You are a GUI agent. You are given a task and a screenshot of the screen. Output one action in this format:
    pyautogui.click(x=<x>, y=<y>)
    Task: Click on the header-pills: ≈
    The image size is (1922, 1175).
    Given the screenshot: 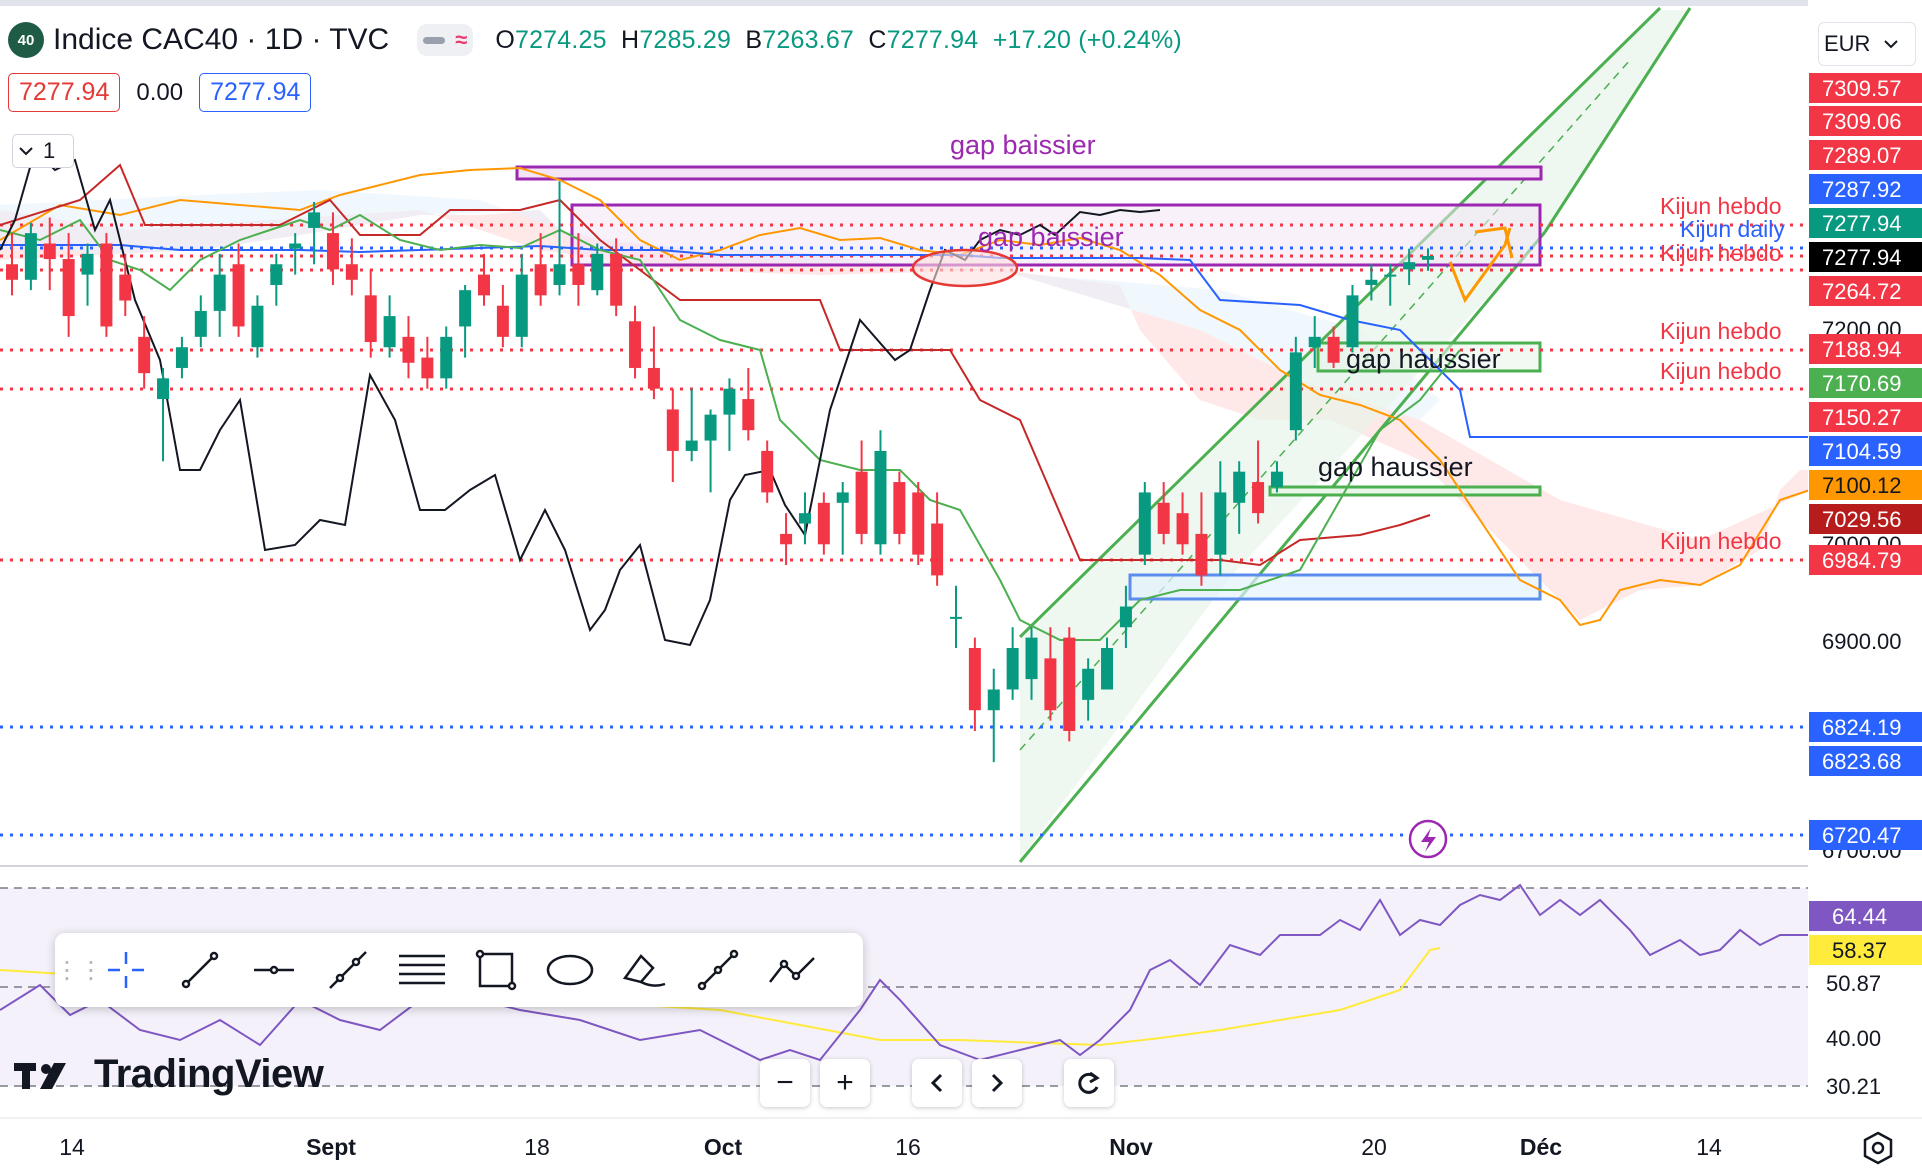 What is the action you would take?
    pyautogui.click(x=445, y=40)
    